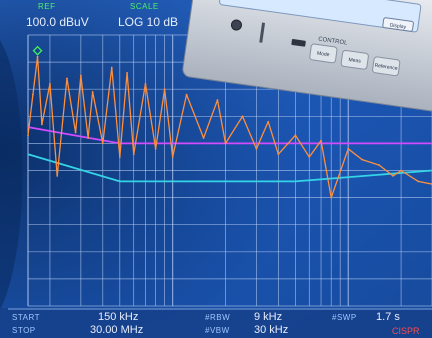 Image resolution: width=432 pixels, height=338 pixels. I want to click on stop-label: STOP, so click(24, 330).